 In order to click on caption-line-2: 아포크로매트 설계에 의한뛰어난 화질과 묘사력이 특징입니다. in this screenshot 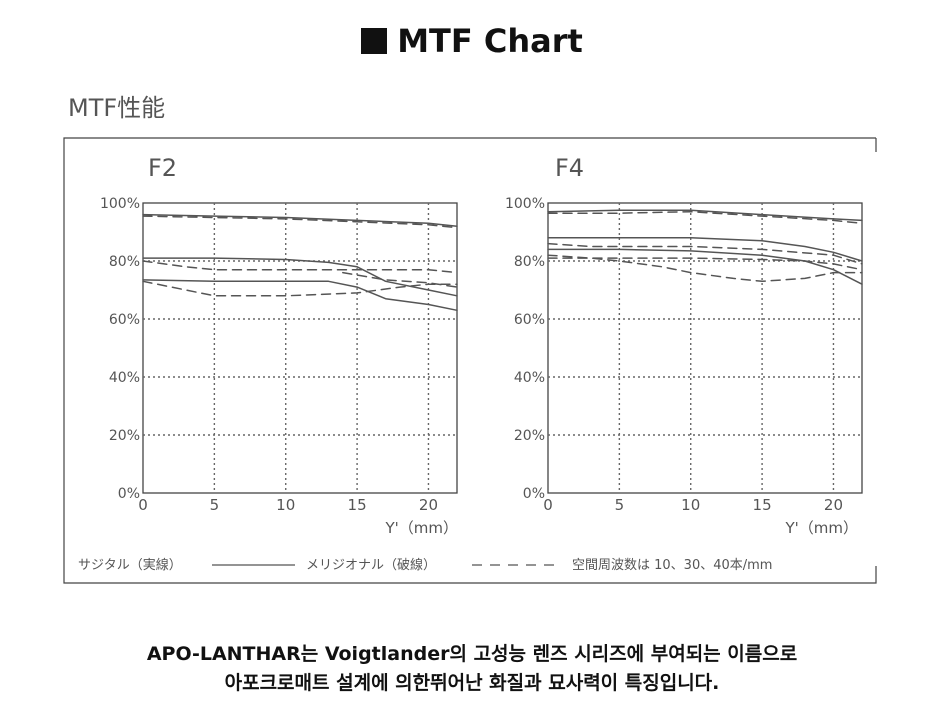, I will do `click(472, 683)`.